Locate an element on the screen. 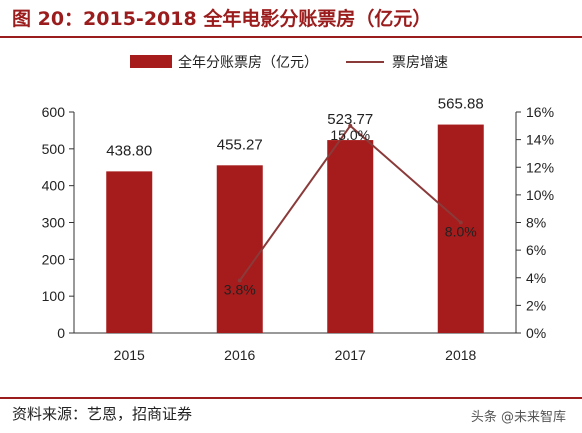 This screenshot has width=582, height=433. watermark: 头条 @未来智库 is located at coordinates (518, 417).